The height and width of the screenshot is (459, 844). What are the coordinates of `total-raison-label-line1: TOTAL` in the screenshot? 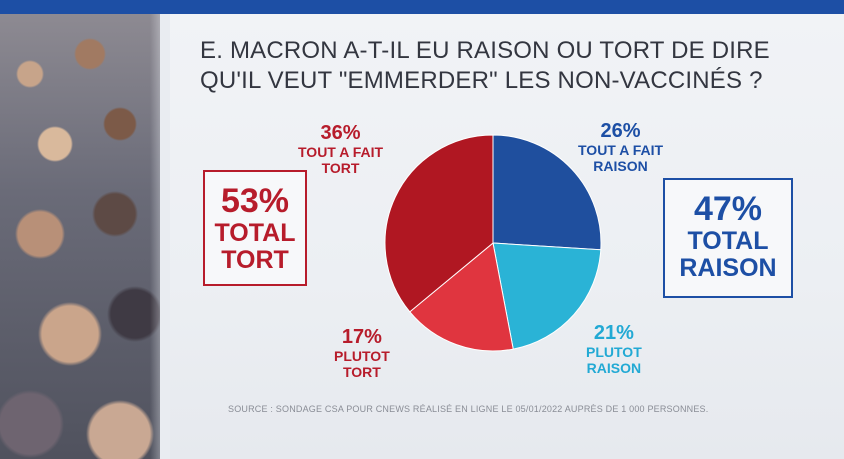 It's located at (728, 241).